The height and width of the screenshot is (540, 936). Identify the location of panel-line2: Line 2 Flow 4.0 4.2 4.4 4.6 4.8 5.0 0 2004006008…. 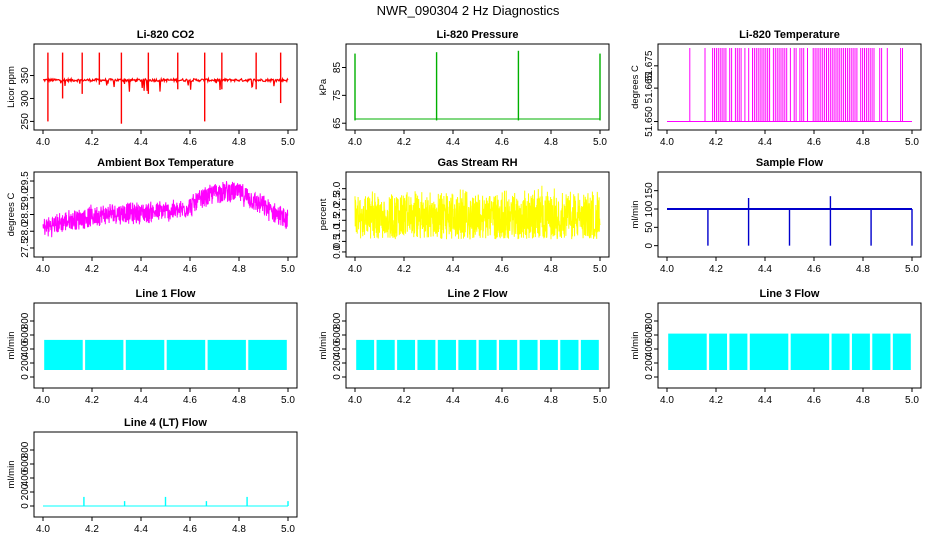
(464, 347).